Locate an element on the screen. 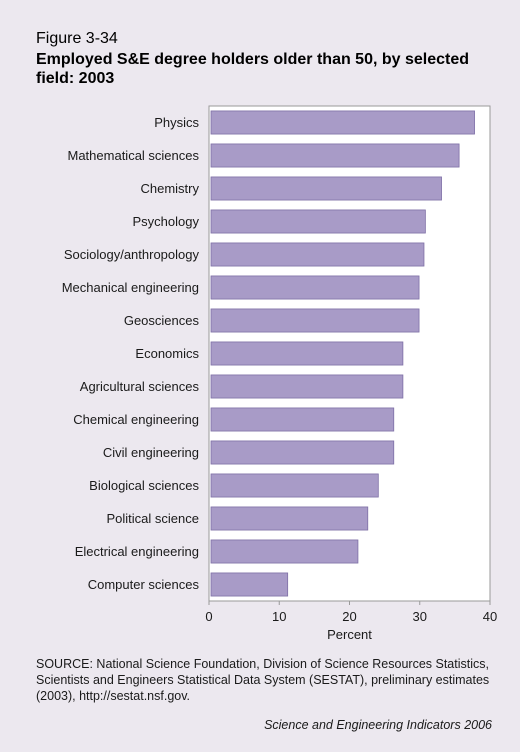  category-label-geosciences: Geosciences is located at coordinates (162, 320).